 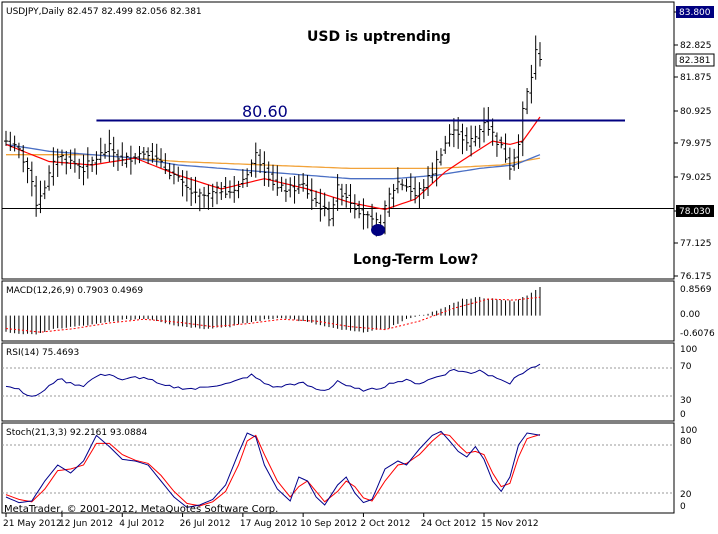 What do you see at coordinates (696, 46) in the screenshot?
I see `price-tick-label: 82.825` at bounding box center [696, 46].